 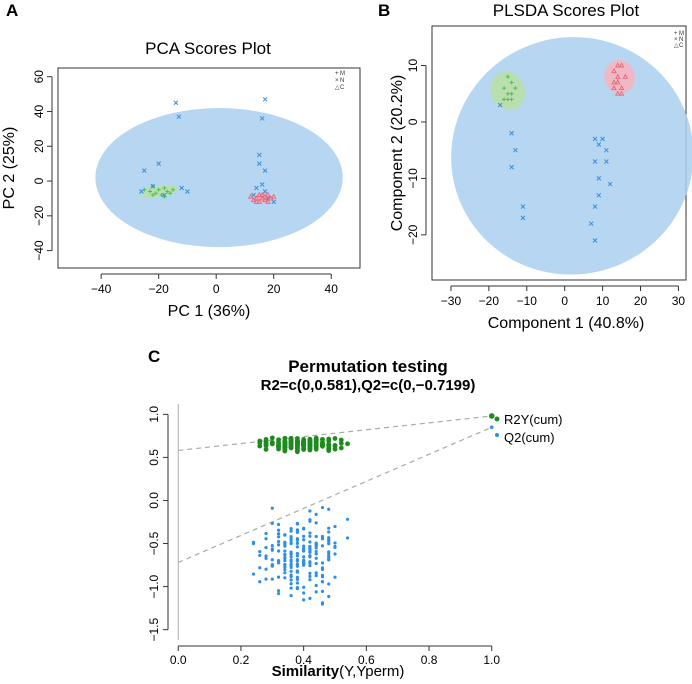 What do you see at coordinates (527, 301) in the screenshot?
I see `x-tick-label: −10` at bounding box center [527, 301].